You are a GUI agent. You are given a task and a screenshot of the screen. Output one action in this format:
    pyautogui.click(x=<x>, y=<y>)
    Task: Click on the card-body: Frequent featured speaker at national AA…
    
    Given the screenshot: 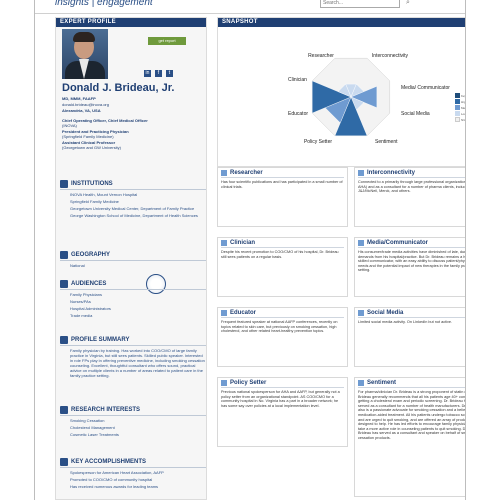 What is the action you would take?
    pyautogui.click(x=279, y=327)
    